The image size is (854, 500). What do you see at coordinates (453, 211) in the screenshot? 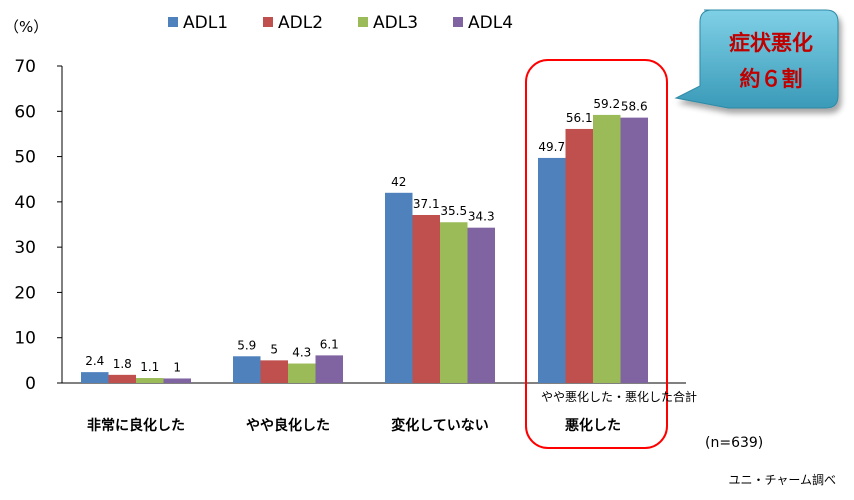
I see `data-label: 35.5` at bounding box center [453, 211].